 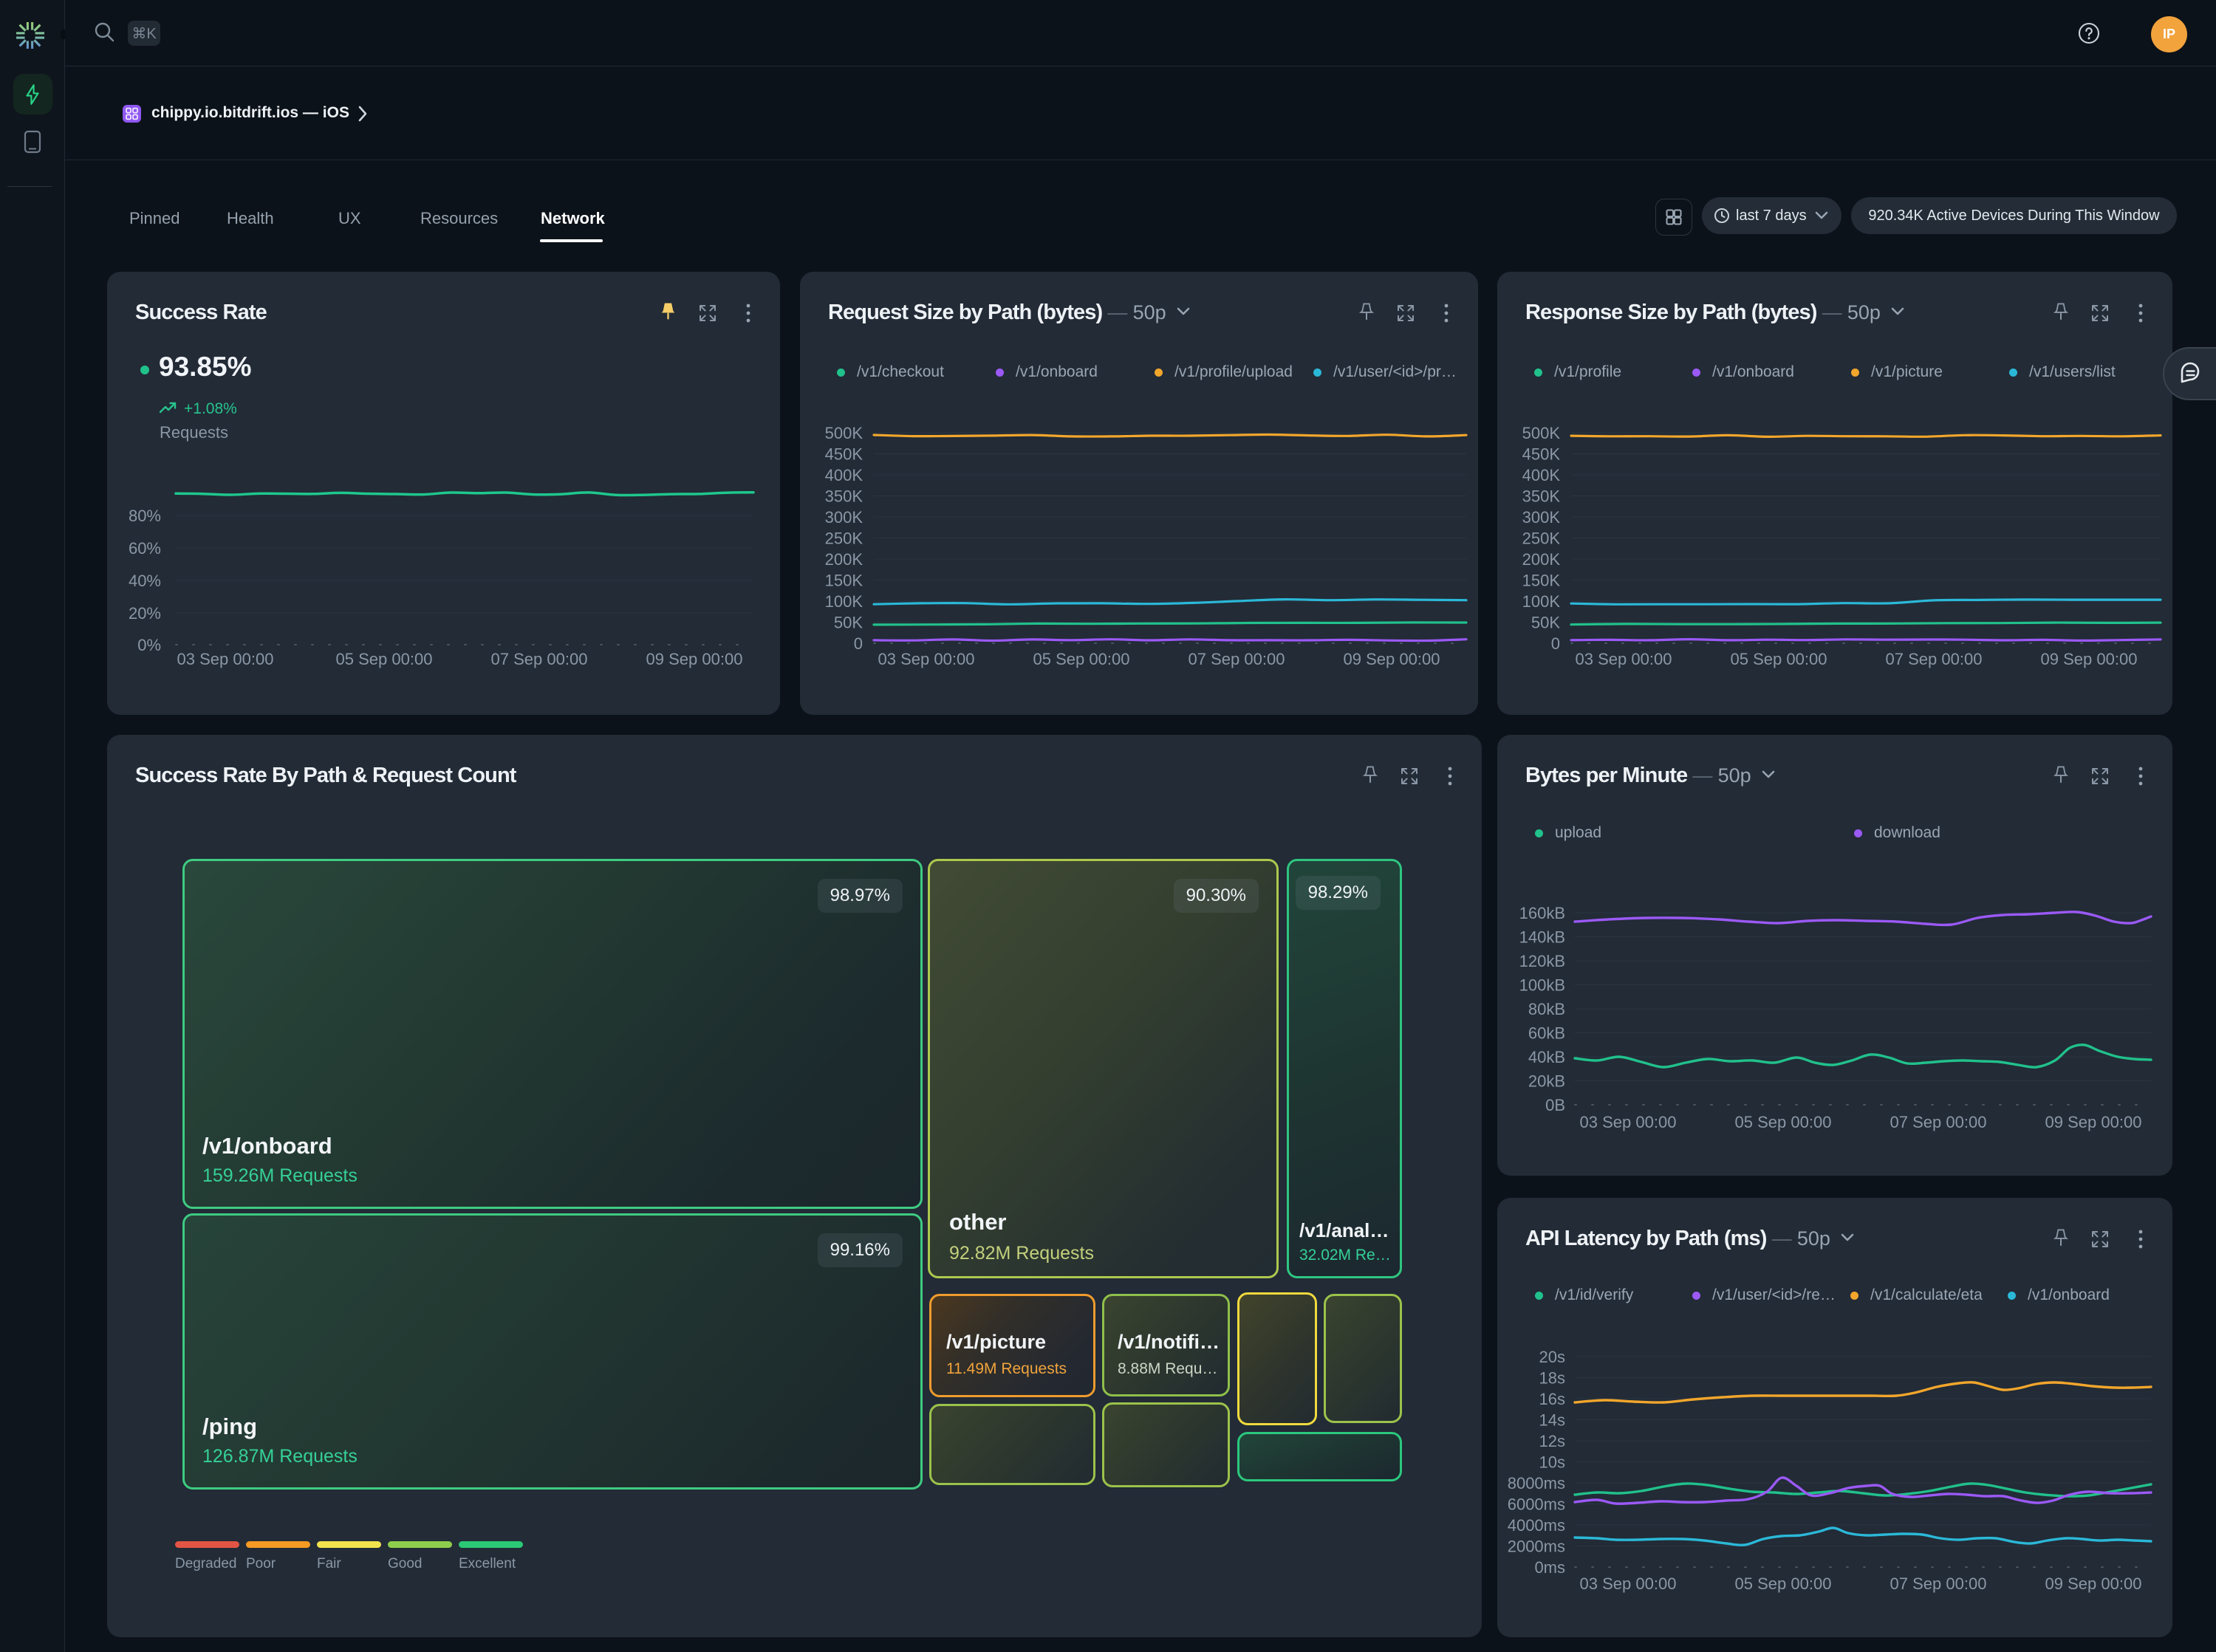 What do you see at coordinates (1552, 1441) in the screenshot?
I see `svg-text: 12s` at bounding box center [1552, 1441].